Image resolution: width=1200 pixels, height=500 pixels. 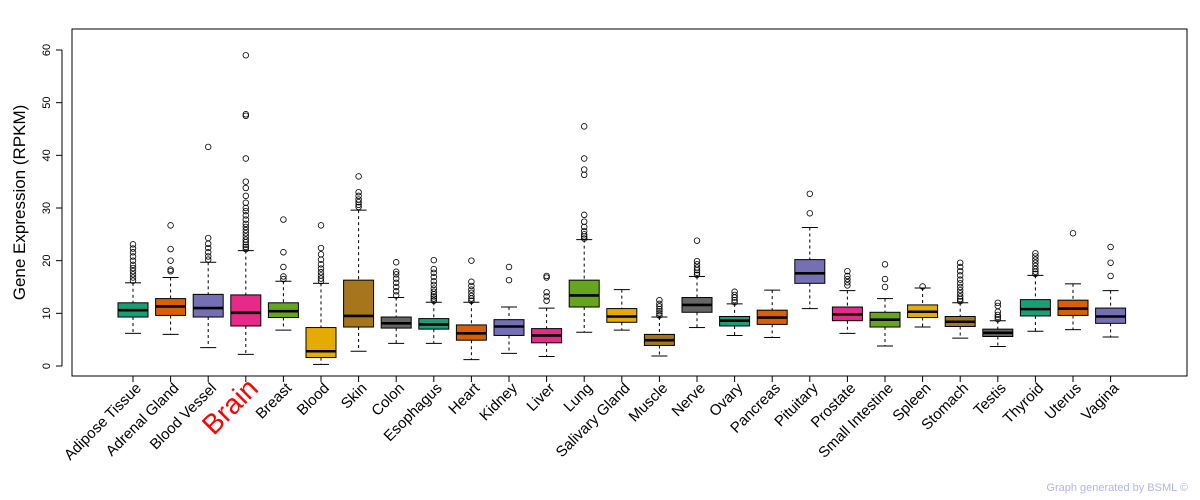 What do you see at coordinates (356, 292) in the screenshot?
I see `box-skin: Skin` at bounding box center [356, 292].